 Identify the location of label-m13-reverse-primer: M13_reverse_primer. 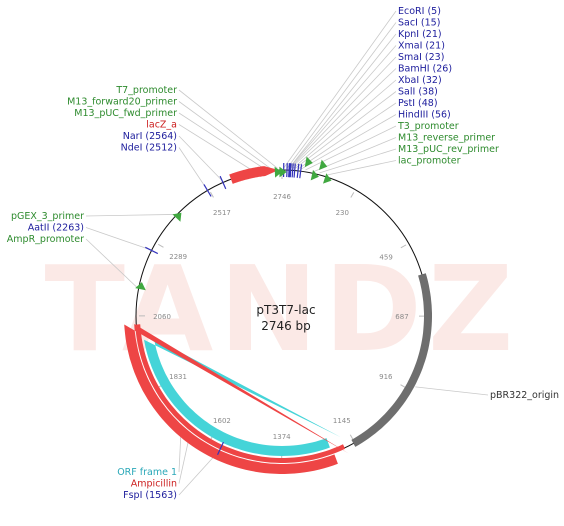
(446, 138).